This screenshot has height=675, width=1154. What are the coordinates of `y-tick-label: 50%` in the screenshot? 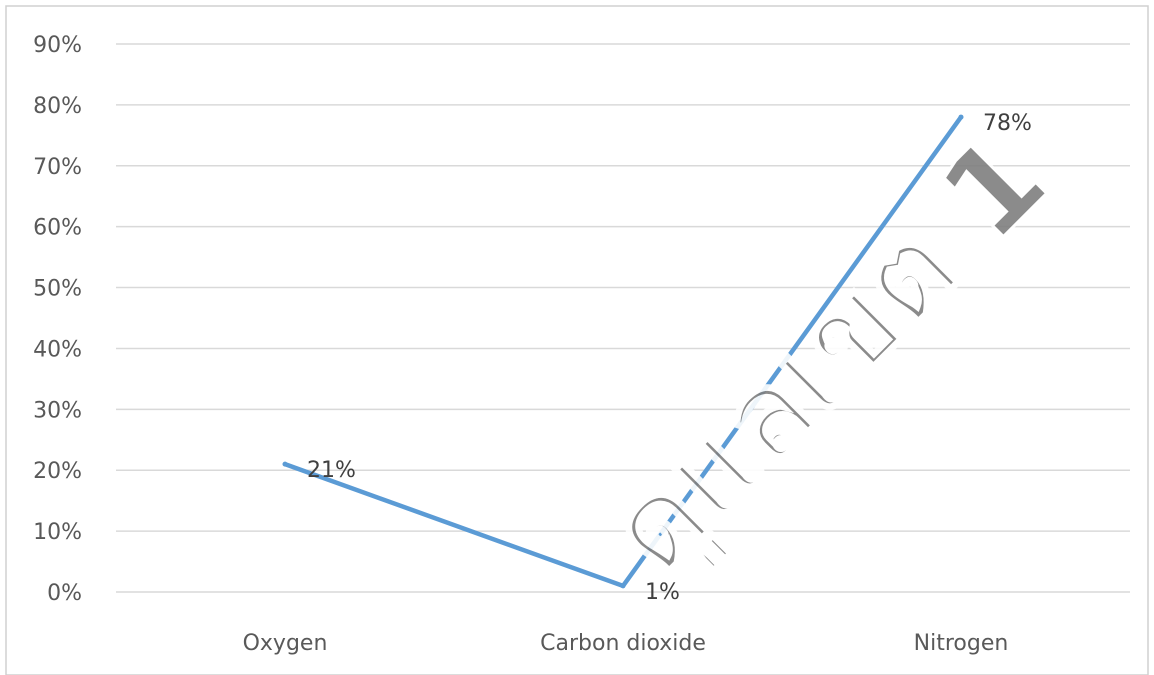 It's located at (57, 289).